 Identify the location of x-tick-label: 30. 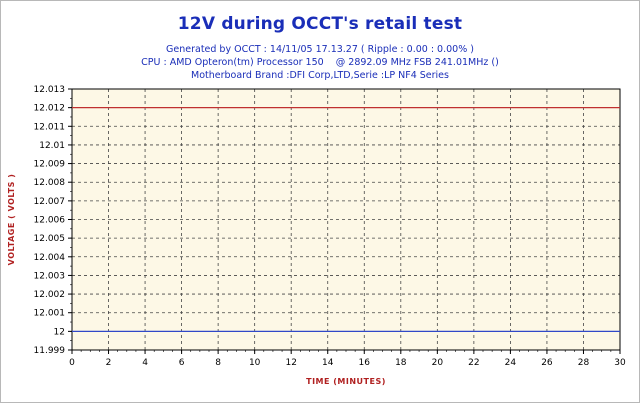
(620, 363).